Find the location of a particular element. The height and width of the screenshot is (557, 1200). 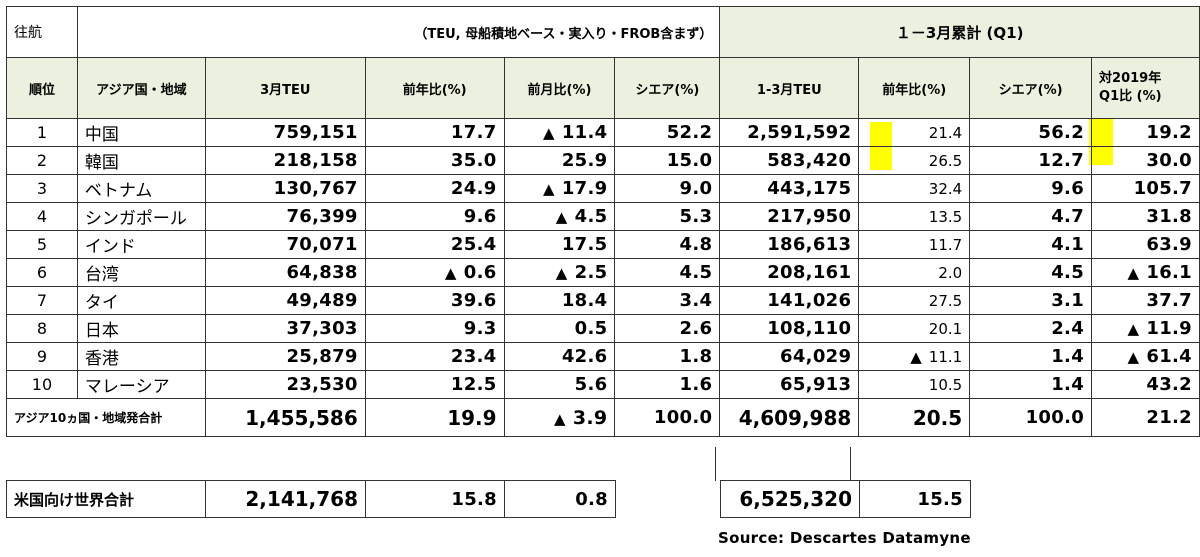

us-mar-teu: 2,141,768 is located at coordinates (285, 499).